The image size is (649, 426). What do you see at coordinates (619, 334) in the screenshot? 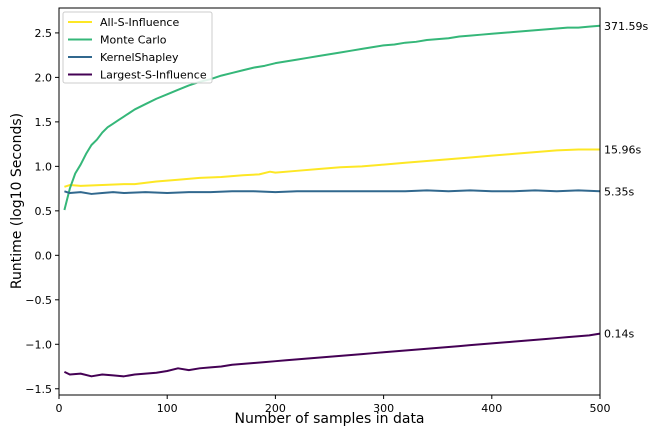
I see `series-end-label: 0.14s` at bounding box center [619, 334].